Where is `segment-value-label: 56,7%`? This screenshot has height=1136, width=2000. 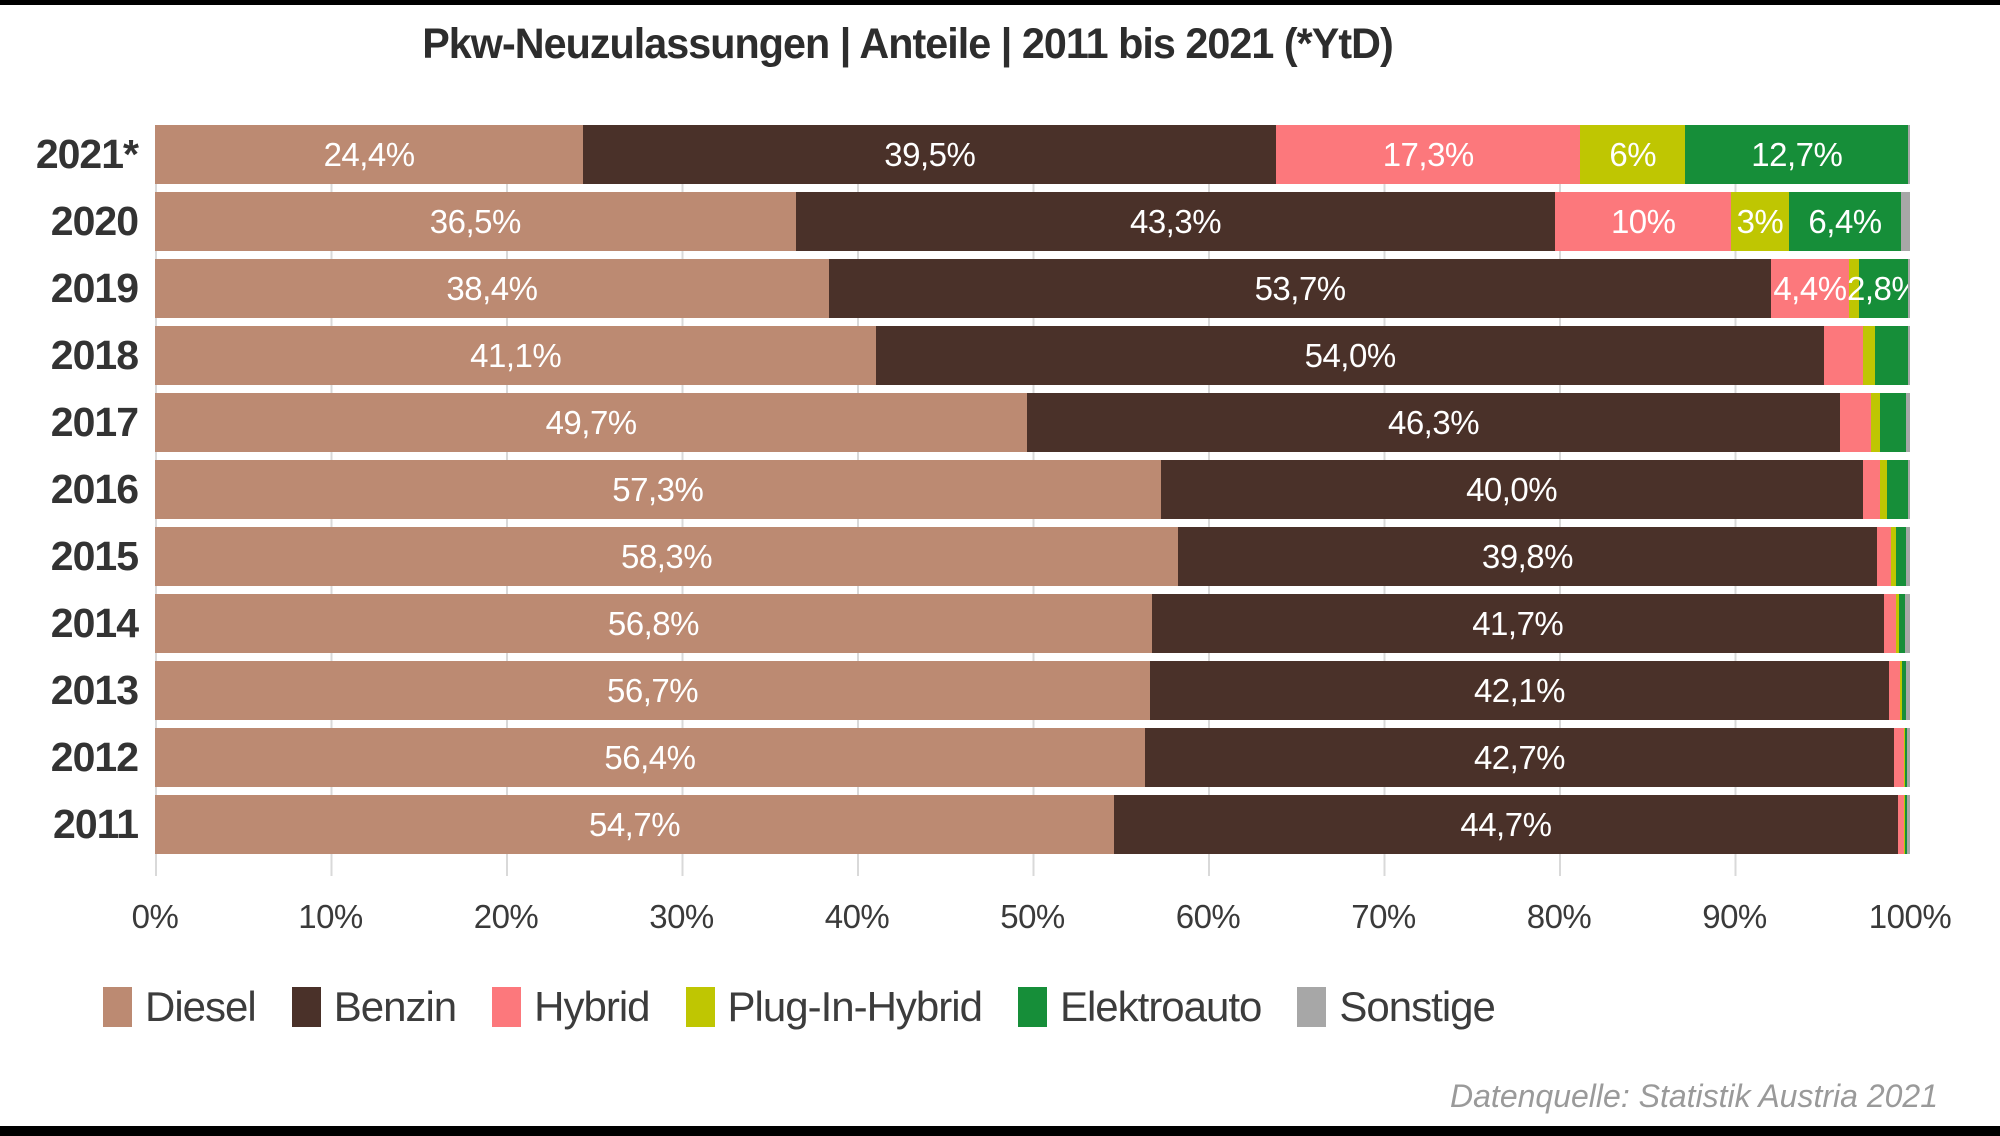 segment-value-label: 56,7% is located at coordinates (653, 690).